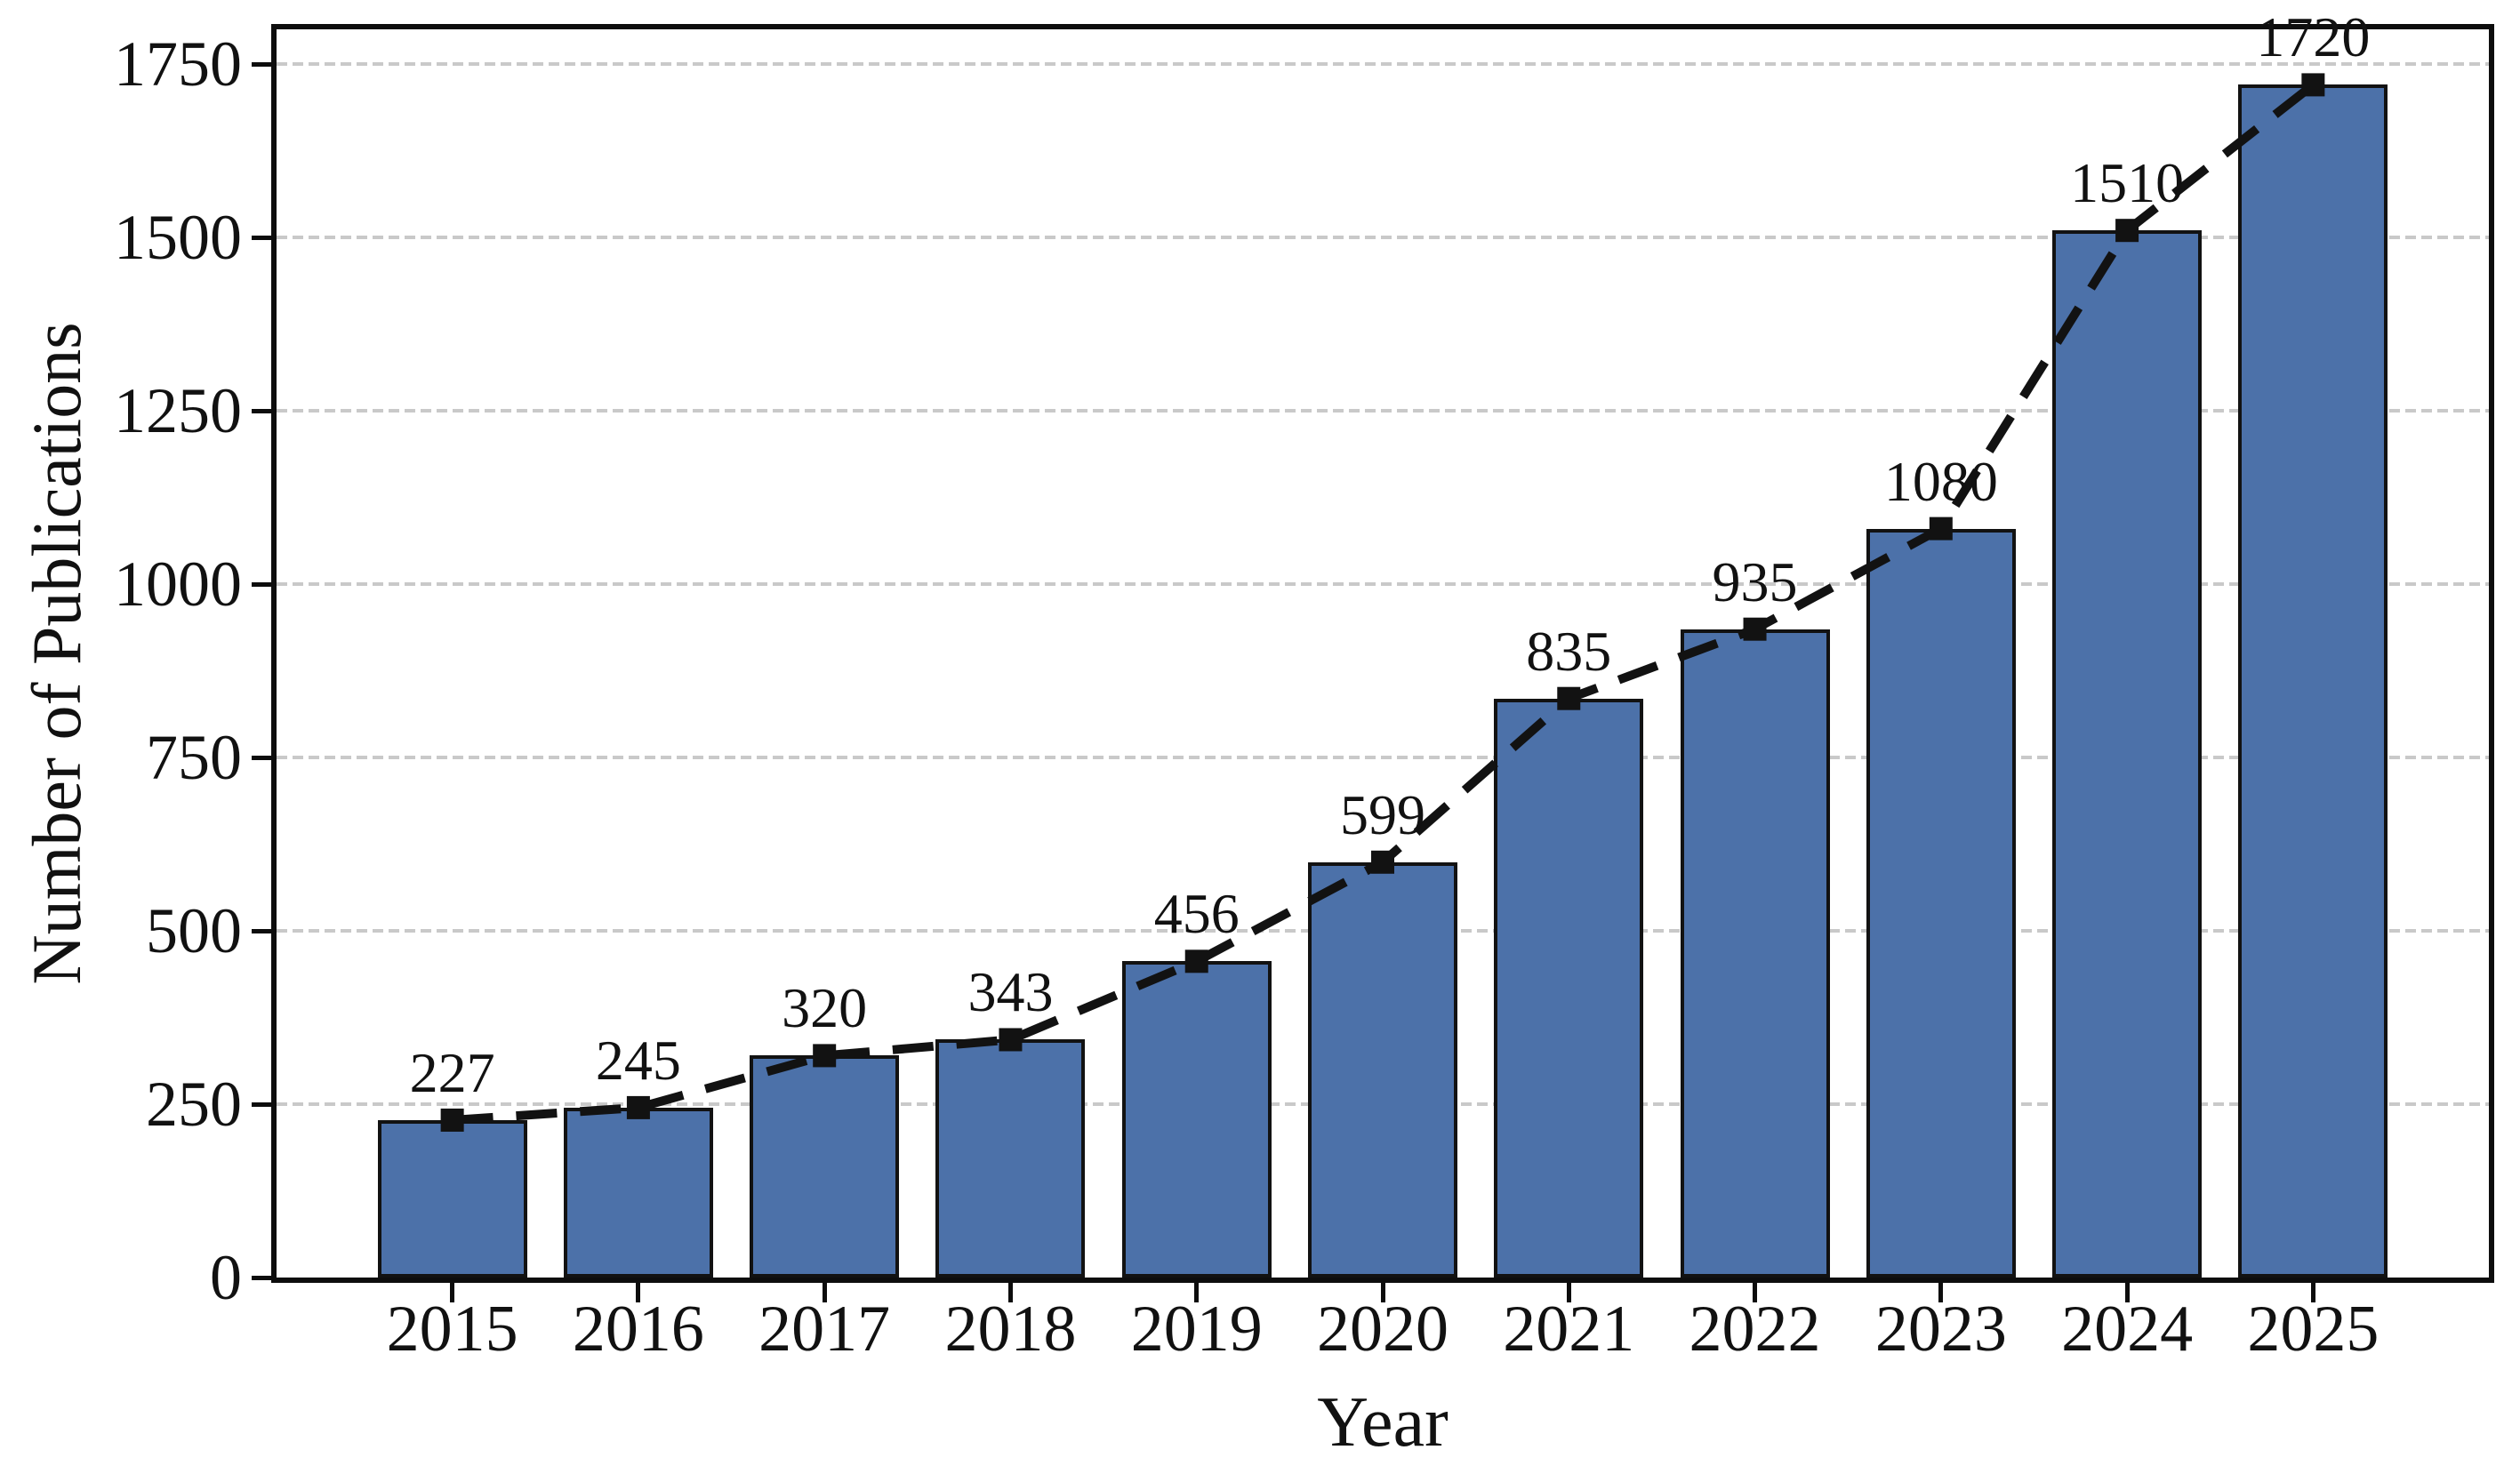 This screenshot has width=2520, height=1474. I want to click on x-tick-label: 2021, so click(1569, 1330).